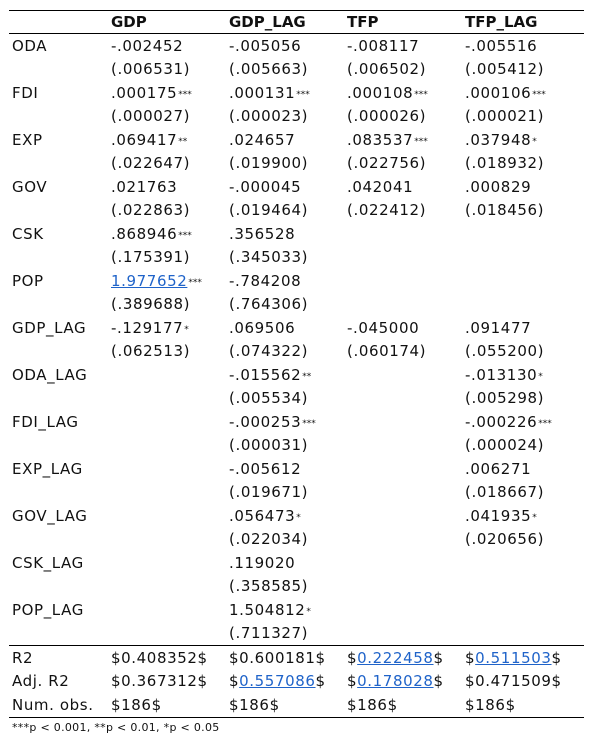 The height and width of the screenshot is (742, 594). Describe the element at coordinates (262, 139) in the screenshot. I see `coef-value: .024657` at that location.